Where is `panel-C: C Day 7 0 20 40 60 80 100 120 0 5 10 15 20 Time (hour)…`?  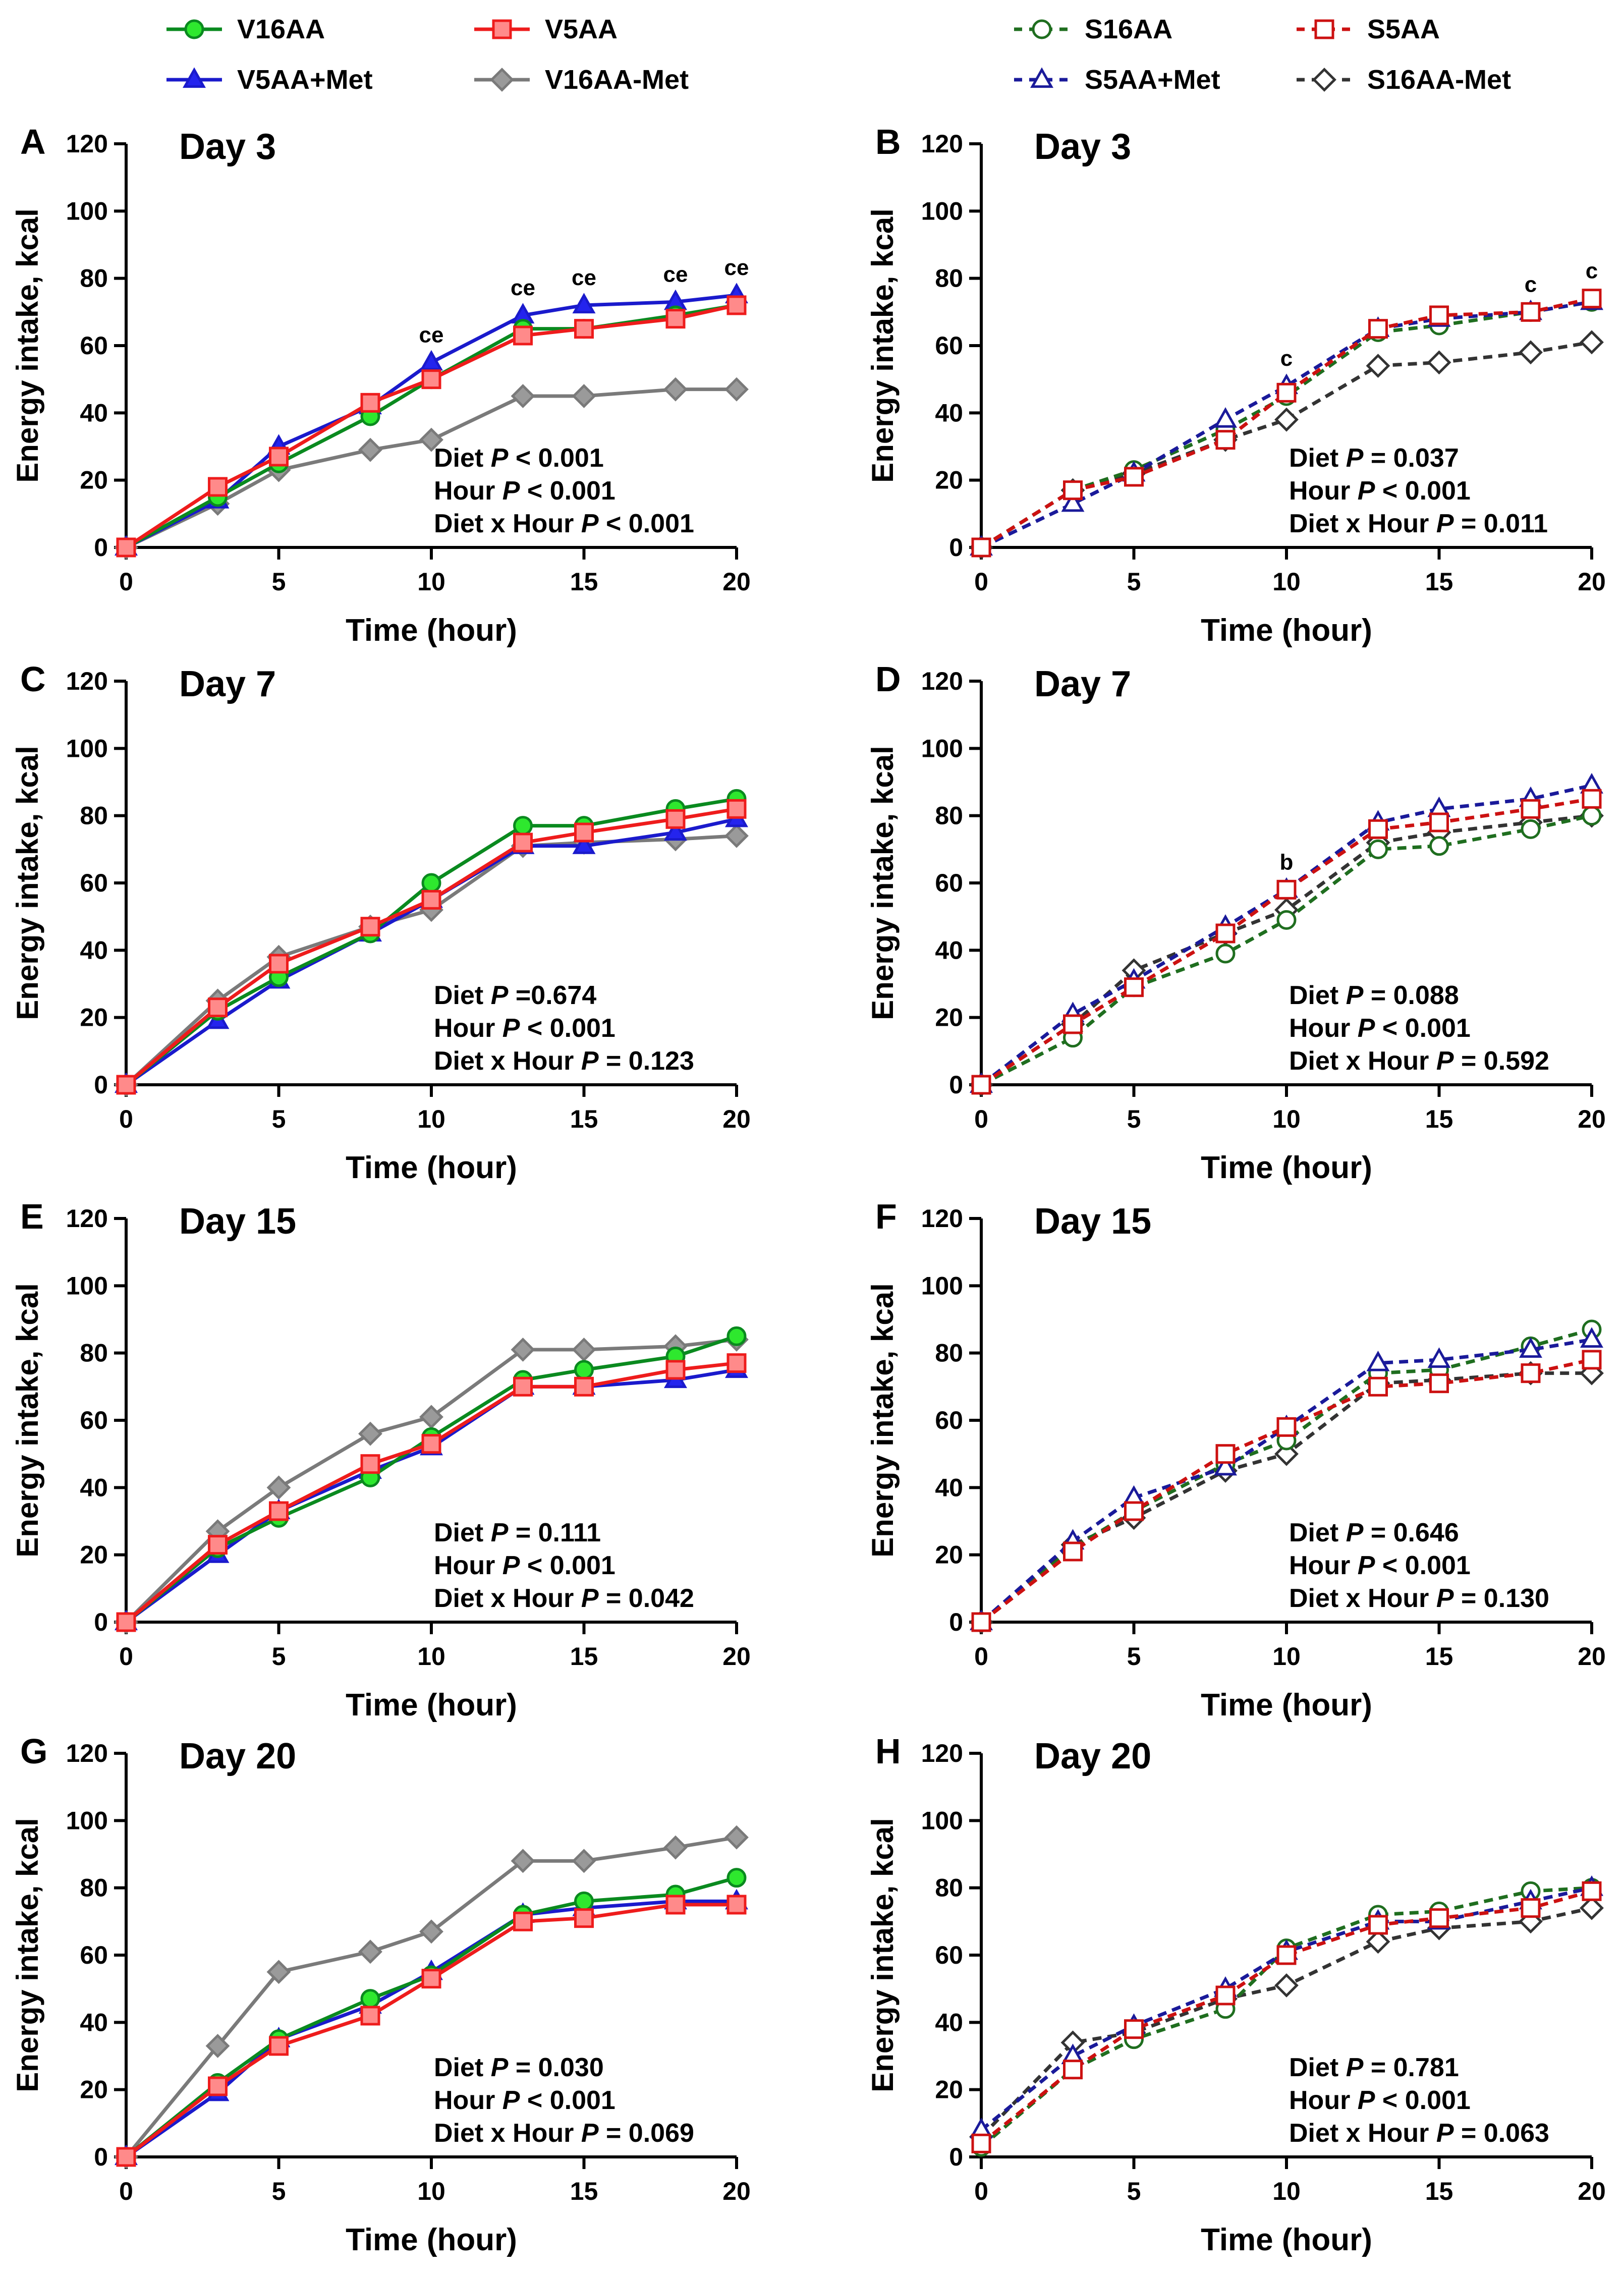 panel-C: C Day 7 0 20 40 60 80 100 120 0 5 10 15 20 Time (hour)… is located at coordinates (381, 922).